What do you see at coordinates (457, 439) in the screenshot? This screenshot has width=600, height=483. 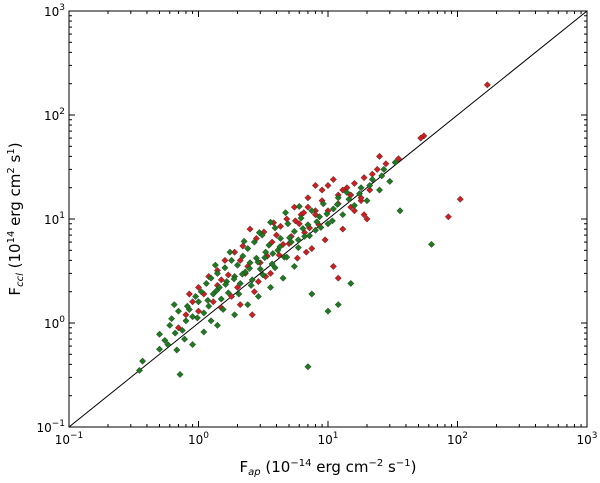 I see `x-tick-label-3: 10²` at bounding box center [457, 439].